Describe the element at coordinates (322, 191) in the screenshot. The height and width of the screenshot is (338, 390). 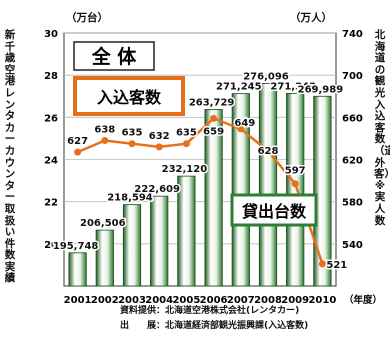
I see `bar-rentals-2010` at that location.